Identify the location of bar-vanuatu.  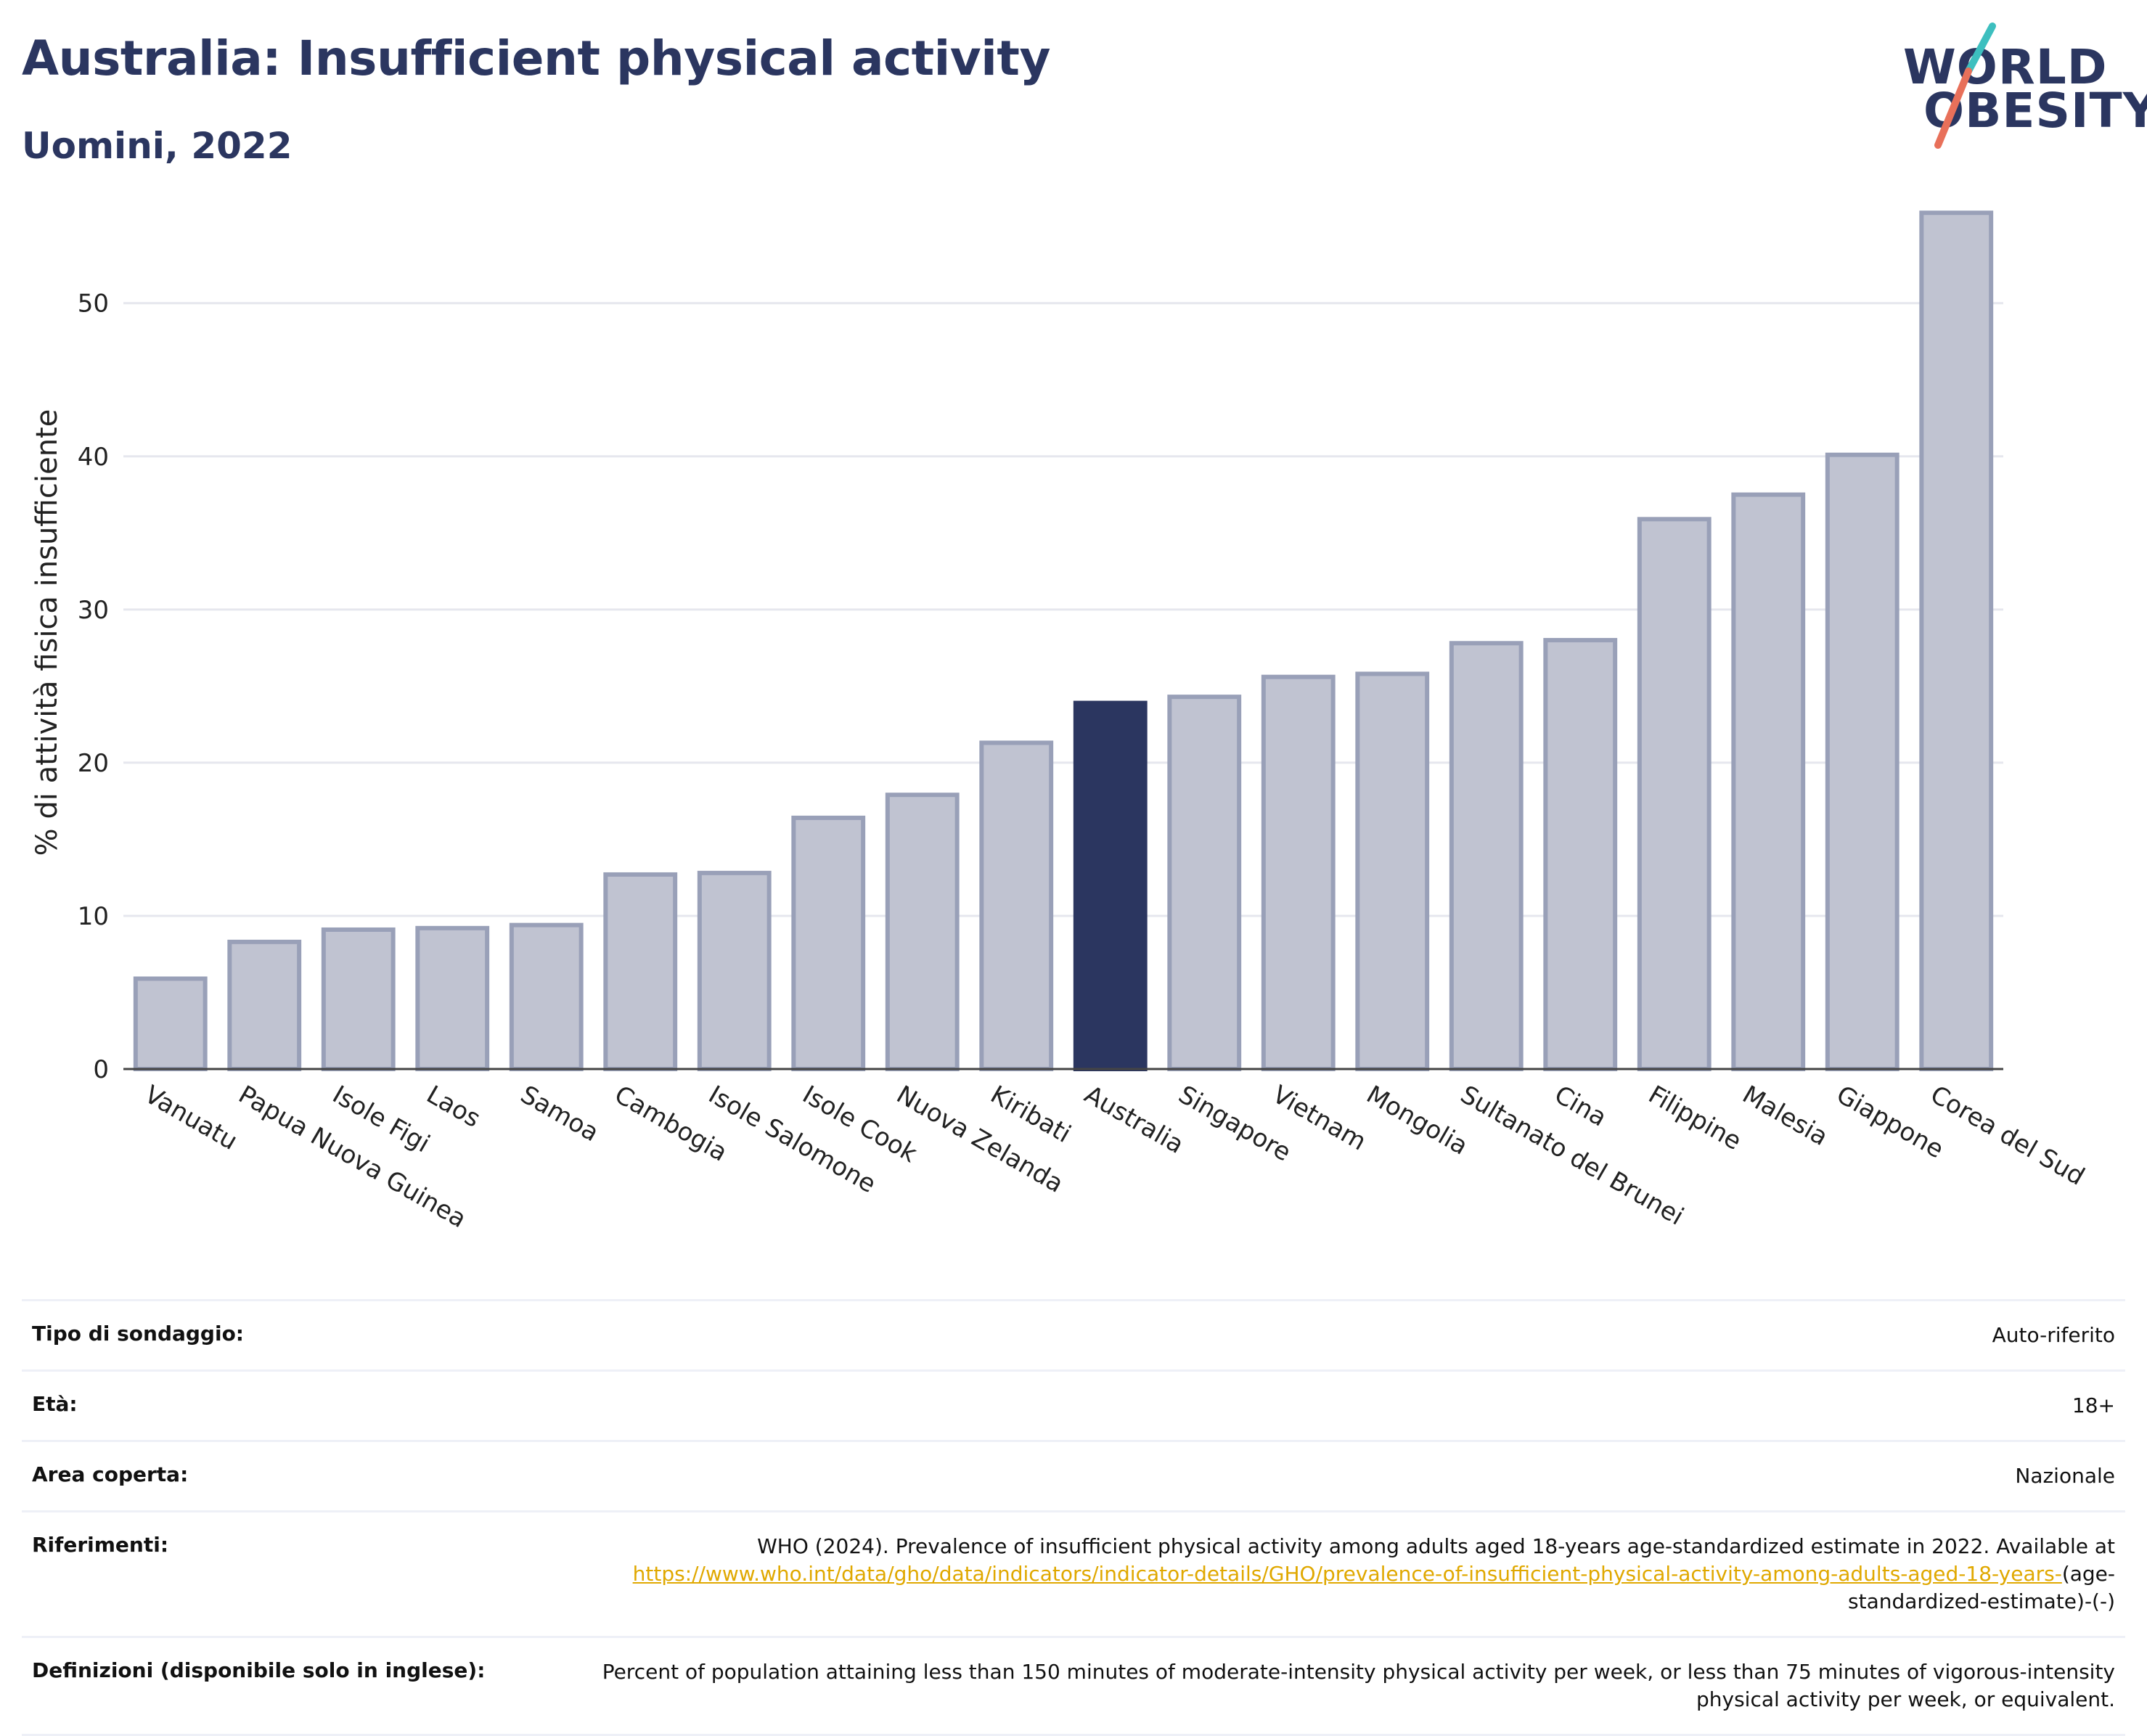
(170, 1024).